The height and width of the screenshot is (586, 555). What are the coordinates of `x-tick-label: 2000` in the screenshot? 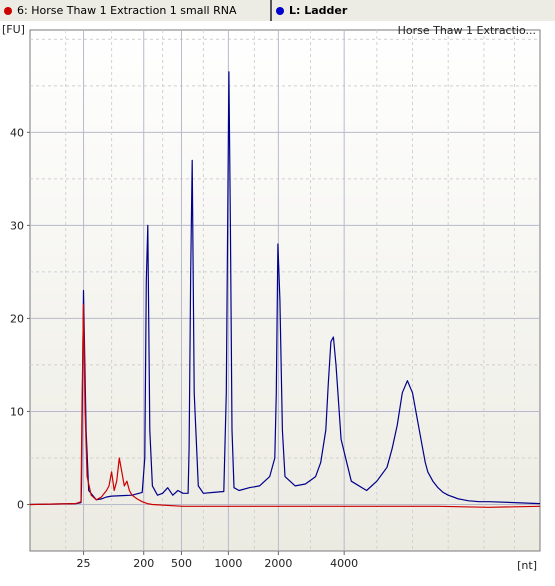 It's located at (278, 563).